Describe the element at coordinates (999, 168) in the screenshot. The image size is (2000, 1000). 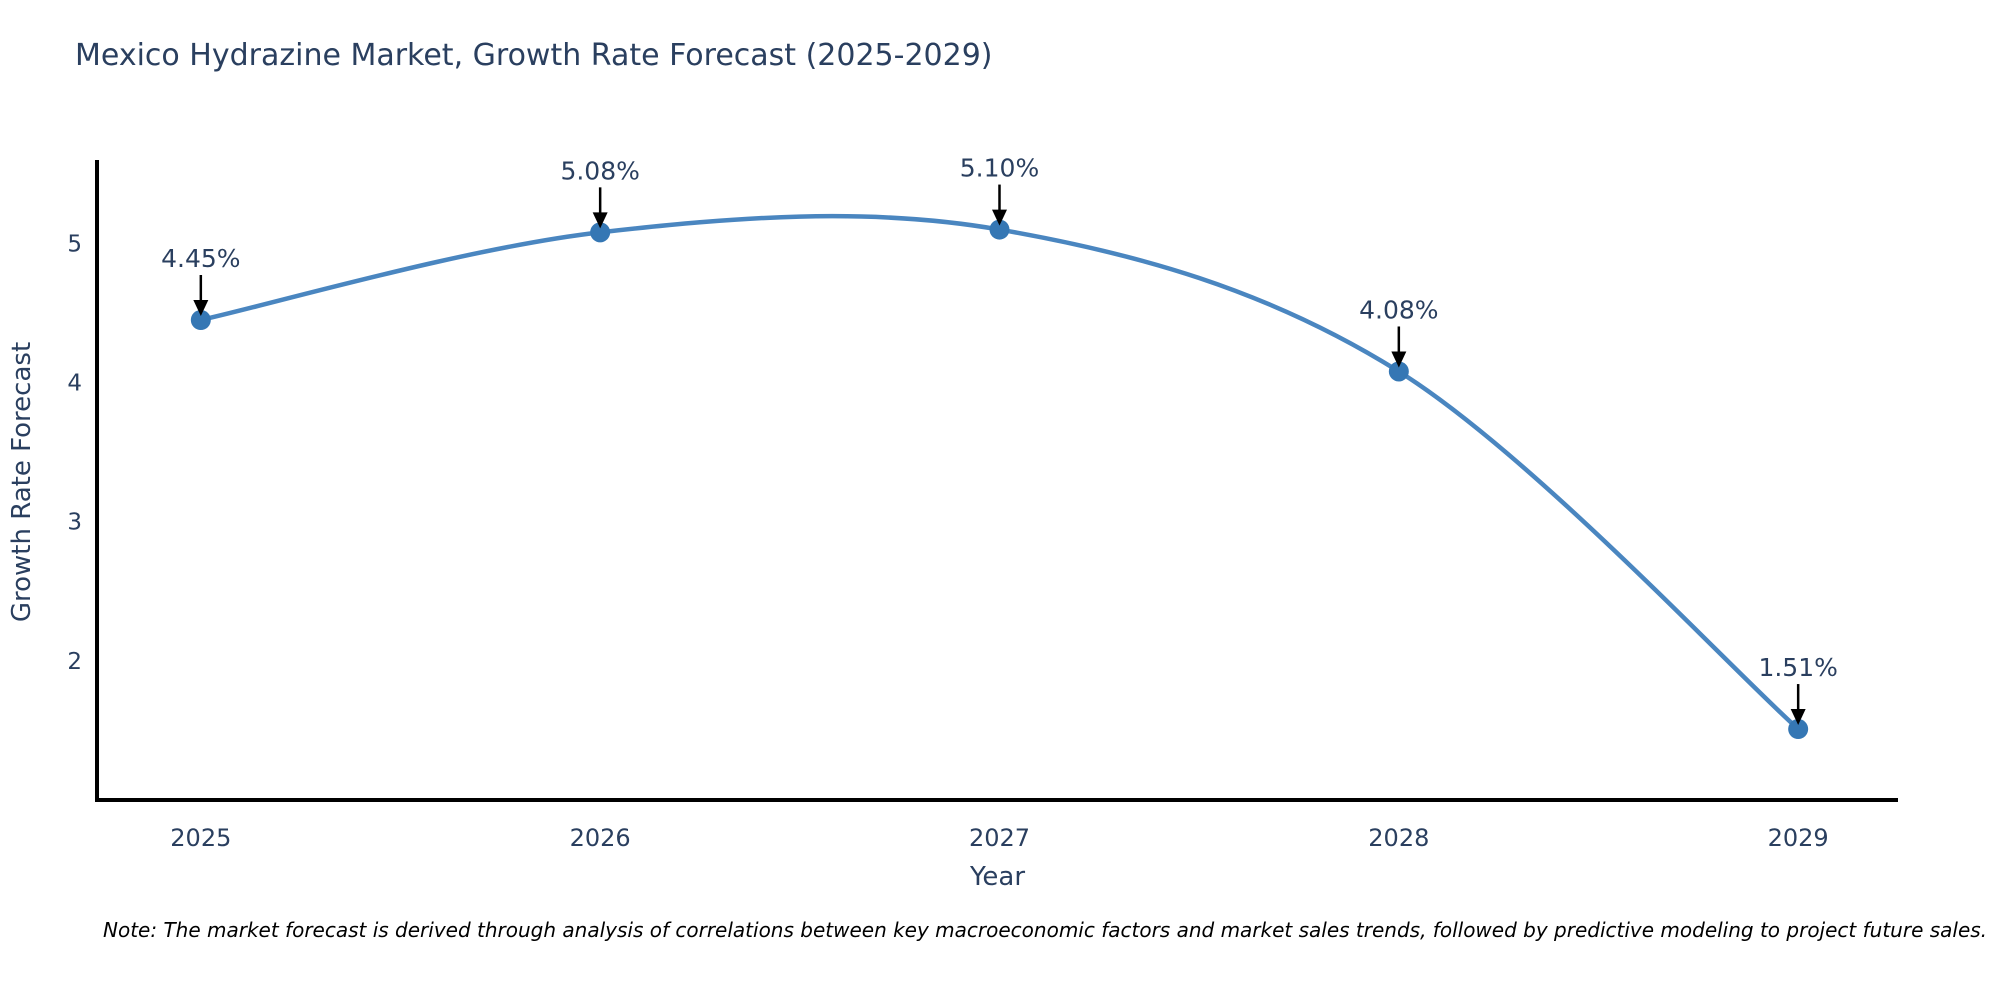
I see `annotation-label: 5.10%` at that location.